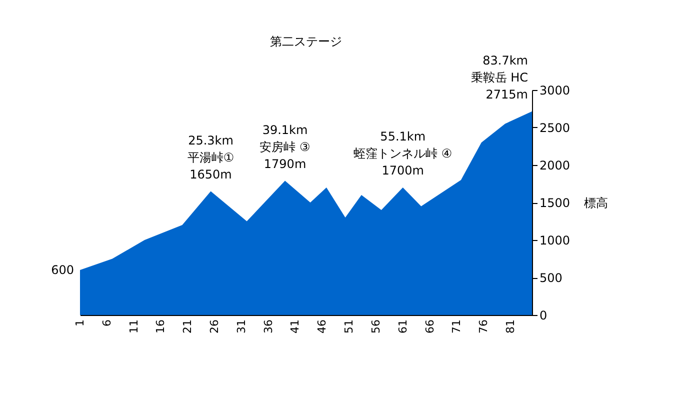 This screenshot has width=675, height=419. Describe the element at coordinates (306, 41) in the screenshot. I see `chart-title: 第二ステージ` at that location.